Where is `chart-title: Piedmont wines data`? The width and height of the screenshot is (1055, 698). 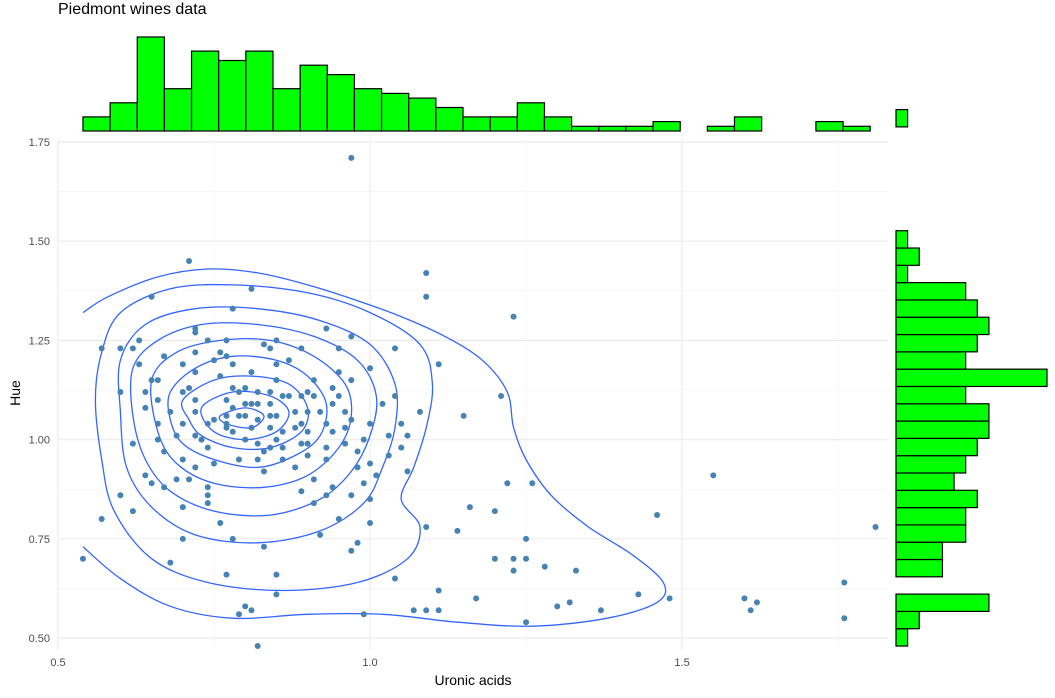 chart-title: Piedmont wines data is located at coordinates (132, 9).